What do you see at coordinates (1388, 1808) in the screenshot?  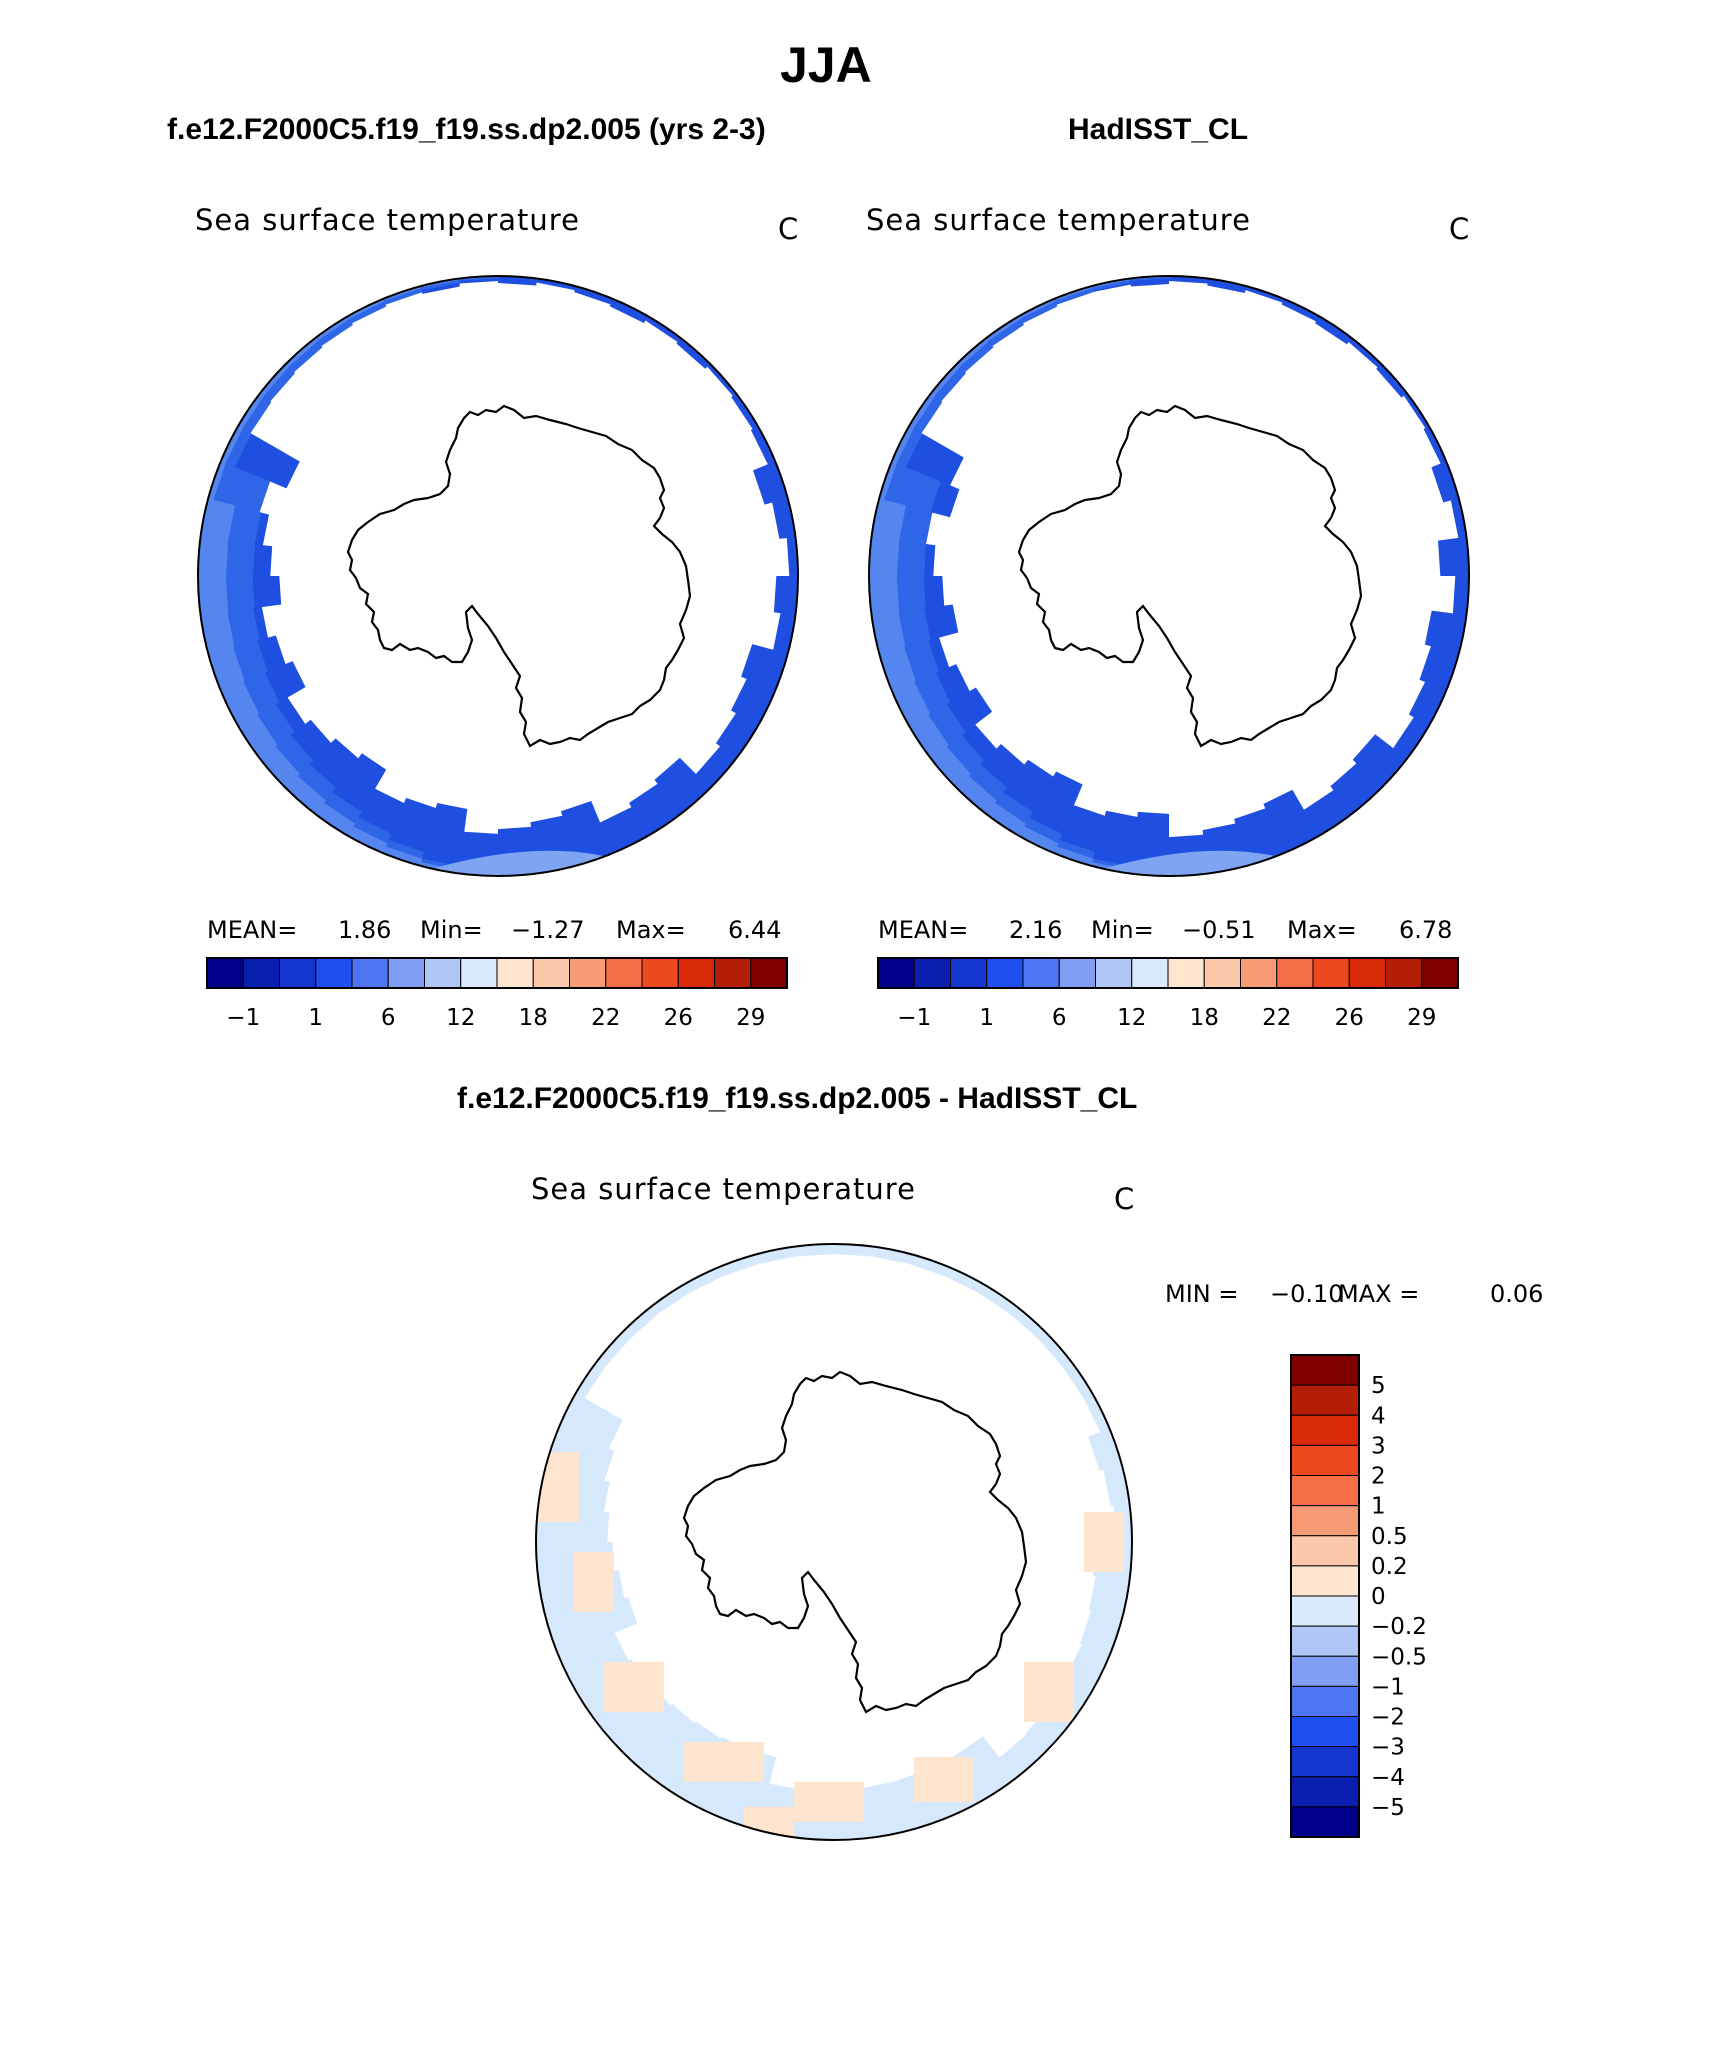 I see `panel3-colorbar-tick-label: −5` at bounding box center [1388, 1808].